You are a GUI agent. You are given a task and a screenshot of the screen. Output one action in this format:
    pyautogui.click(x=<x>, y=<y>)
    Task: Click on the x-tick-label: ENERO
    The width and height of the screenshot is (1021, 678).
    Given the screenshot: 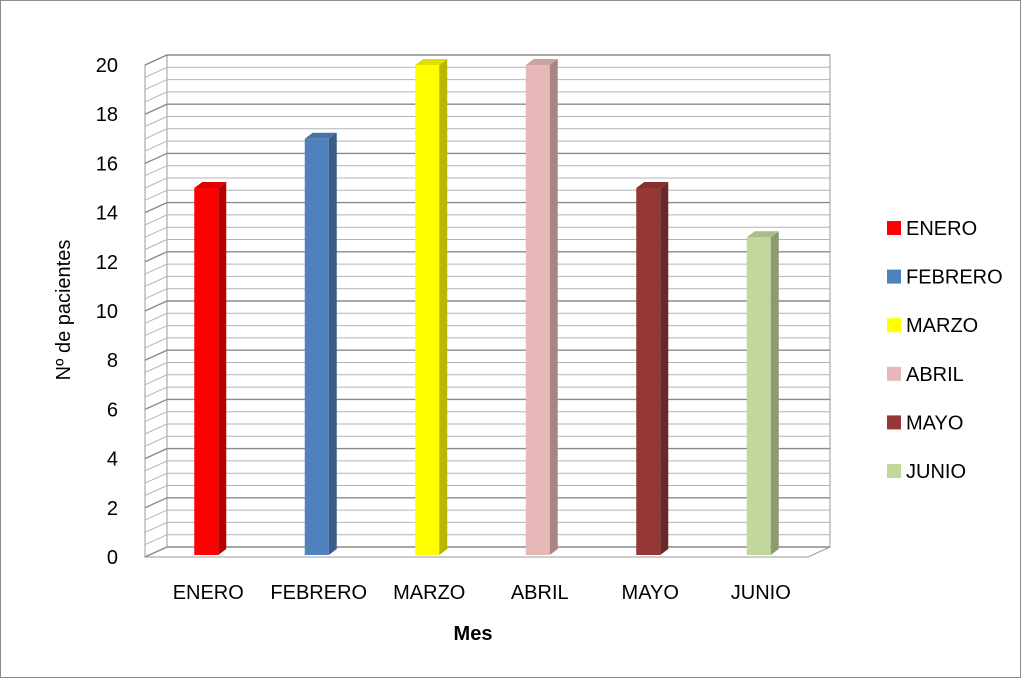 What is the action you would take?
    pyautogui.click(x=208, y=593)
    